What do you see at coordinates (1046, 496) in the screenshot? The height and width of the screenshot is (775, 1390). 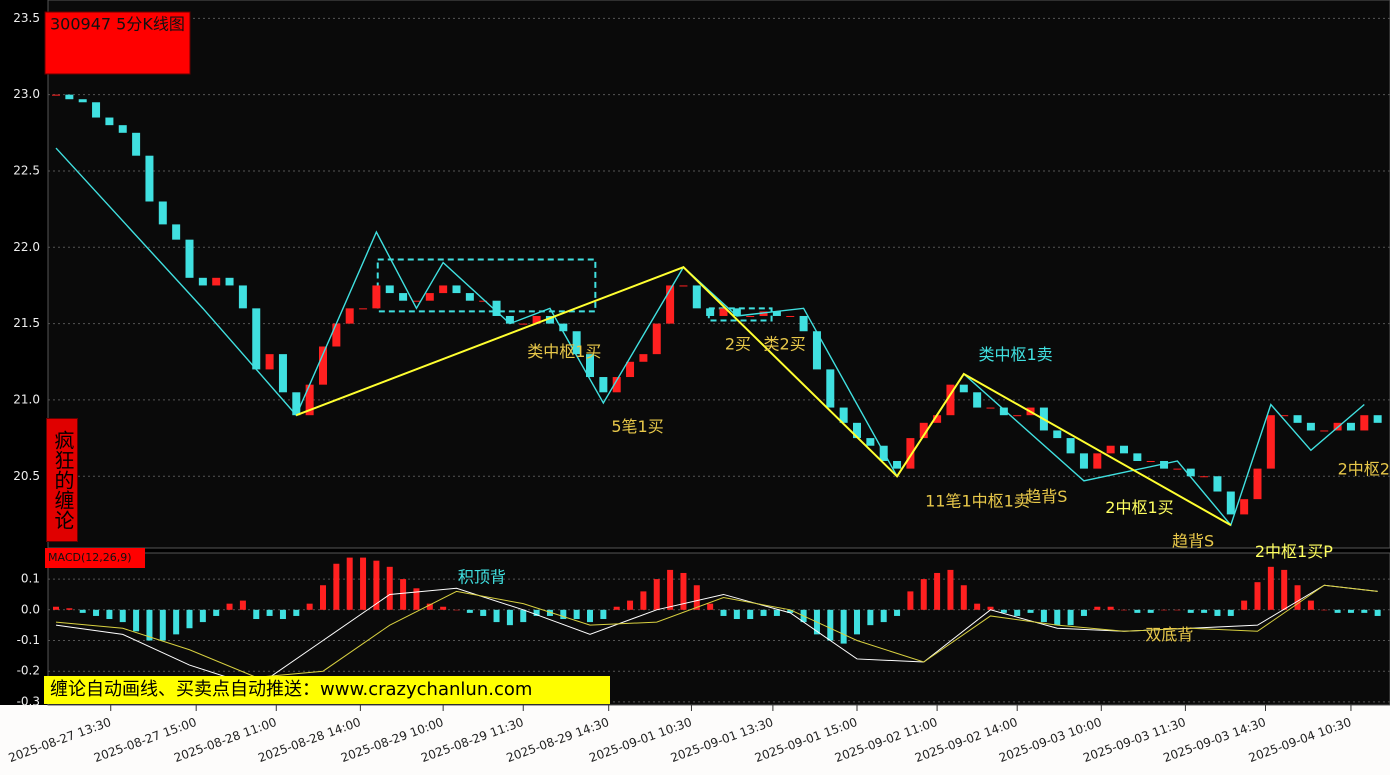 I see `annotation: 趋背S` at bounding box center [1046, 496].